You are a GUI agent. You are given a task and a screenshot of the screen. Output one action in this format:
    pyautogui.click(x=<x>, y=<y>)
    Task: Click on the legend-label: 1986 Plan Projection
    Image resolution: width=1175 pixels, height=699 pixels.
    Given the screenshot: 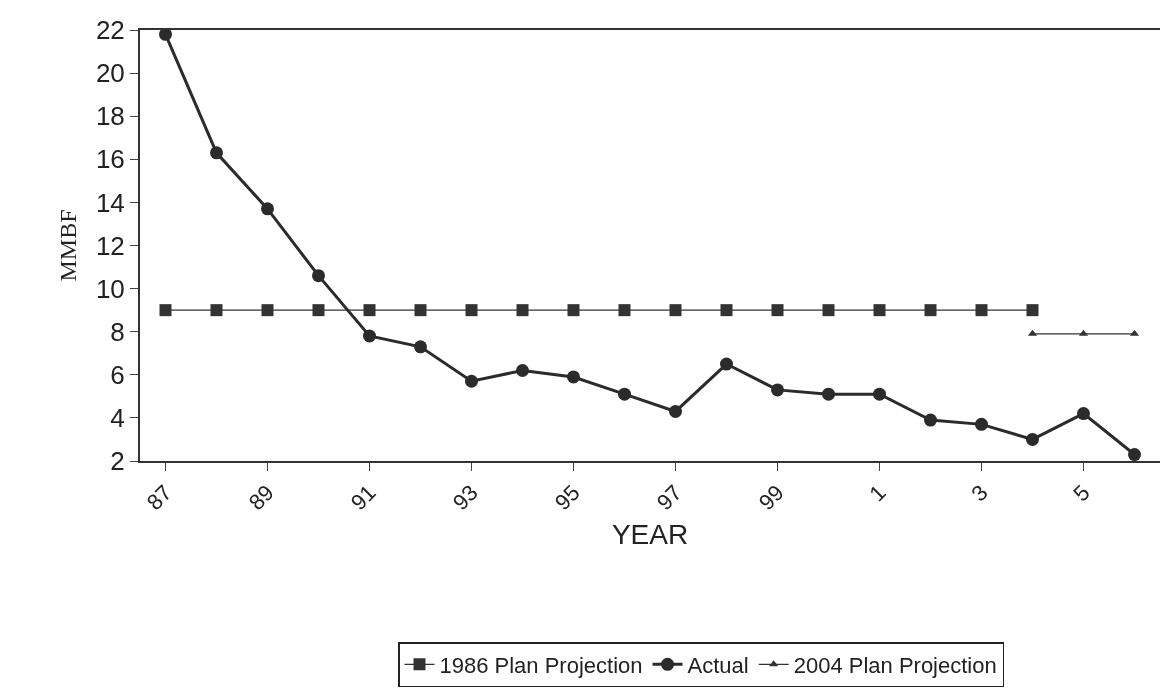 What is the action you would take?
    pyautogui.click(x=541, y=665)
    